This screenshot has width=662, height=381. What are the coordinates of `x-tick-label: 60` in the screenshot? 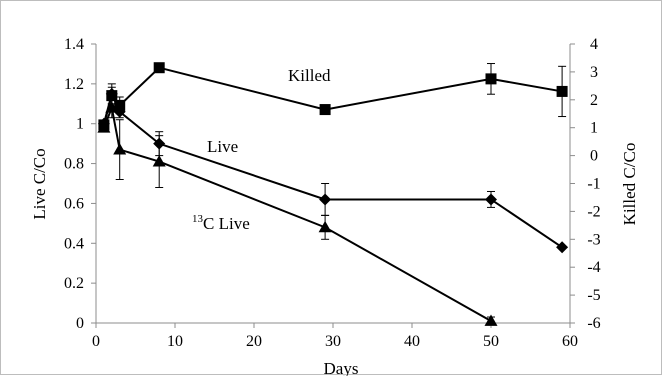 It's located at (570, 341).